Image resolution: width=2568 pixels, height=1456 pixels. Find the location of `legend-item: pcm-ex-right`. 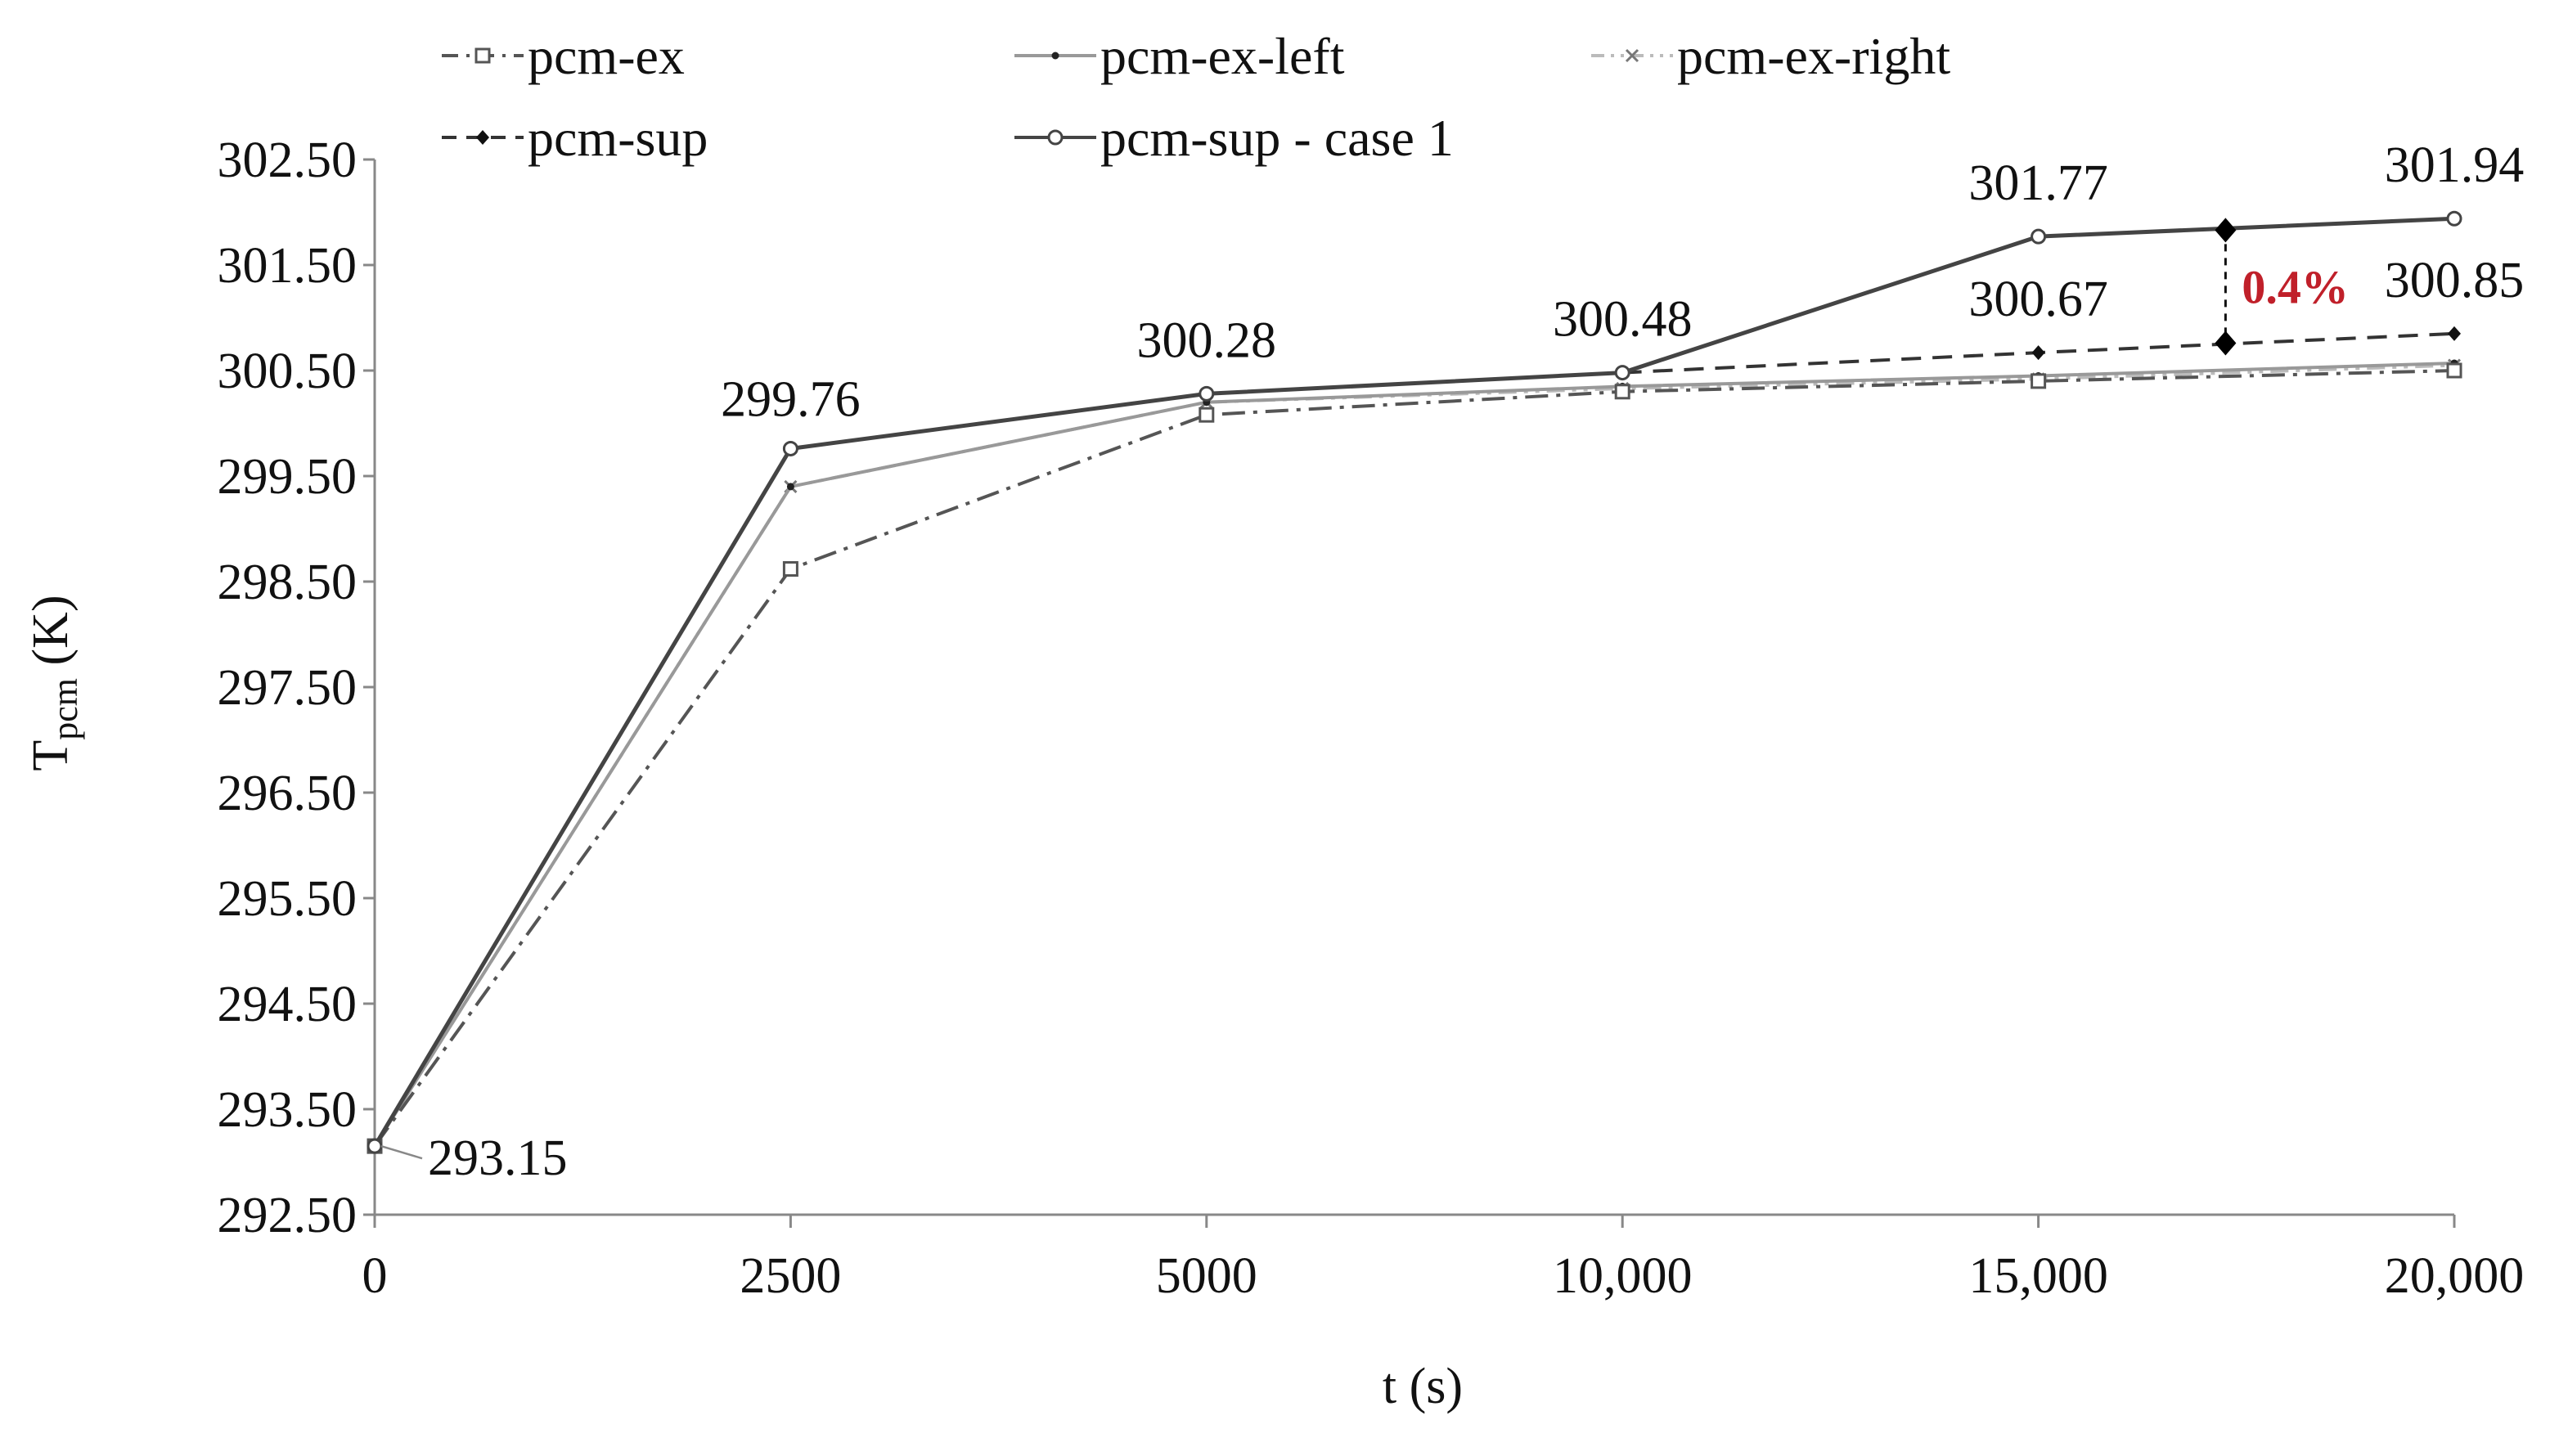

legend-item: pcm-ex-right is located at coordinates (1770, 56).